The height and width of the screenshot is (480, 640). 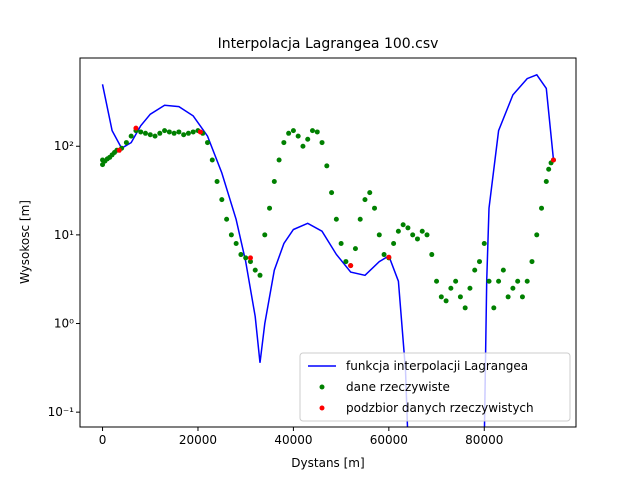 I want to click on x-tick-label: 20000, so click(x=198, y=440).